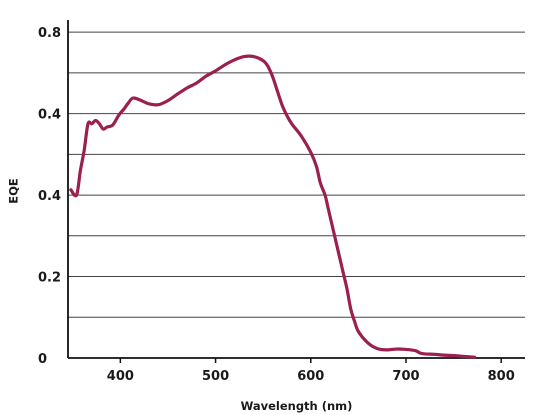 Image resolution: width=534 pixels, height=415 pixels. Describe the element at coordinates (215, 376) in the screenshot. I see `x-tick-label: 500` at that location.